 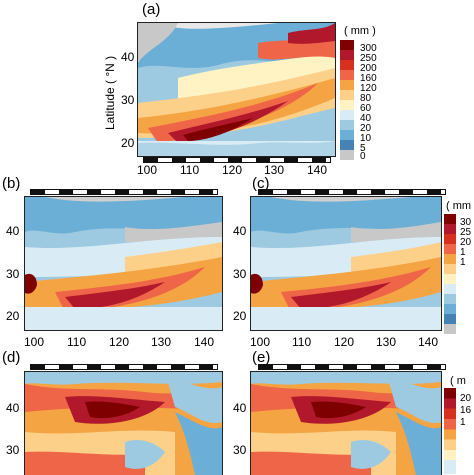 I want to click on colorbar-a-label-7: 40, so click(x=366, y=118).